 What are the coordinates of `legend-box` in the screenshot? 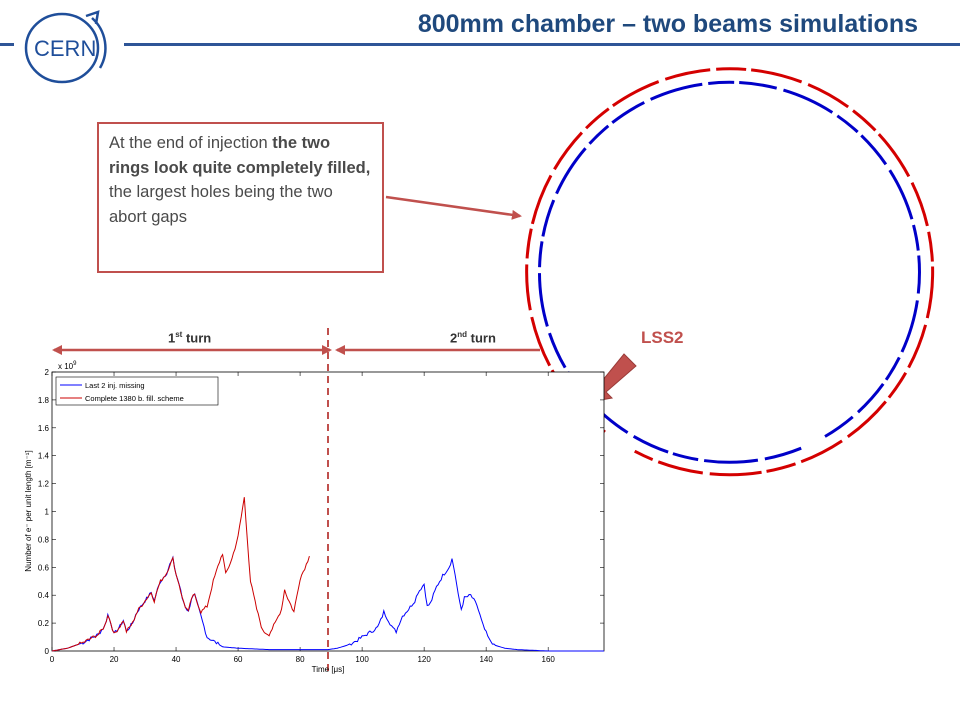 It's located at (137, 391).